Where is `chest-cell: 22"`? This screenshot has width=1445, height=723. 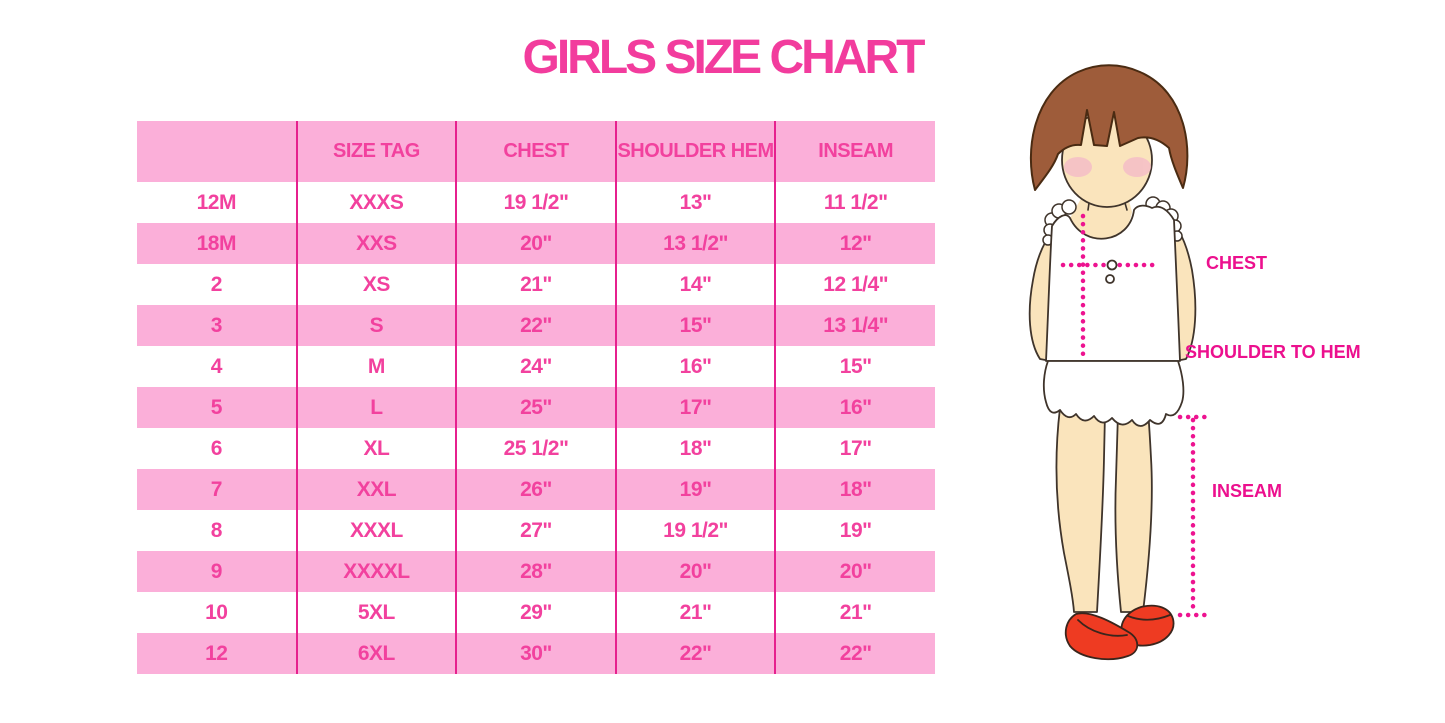 chest-cell: 22" is located at coordinates (535, 325).